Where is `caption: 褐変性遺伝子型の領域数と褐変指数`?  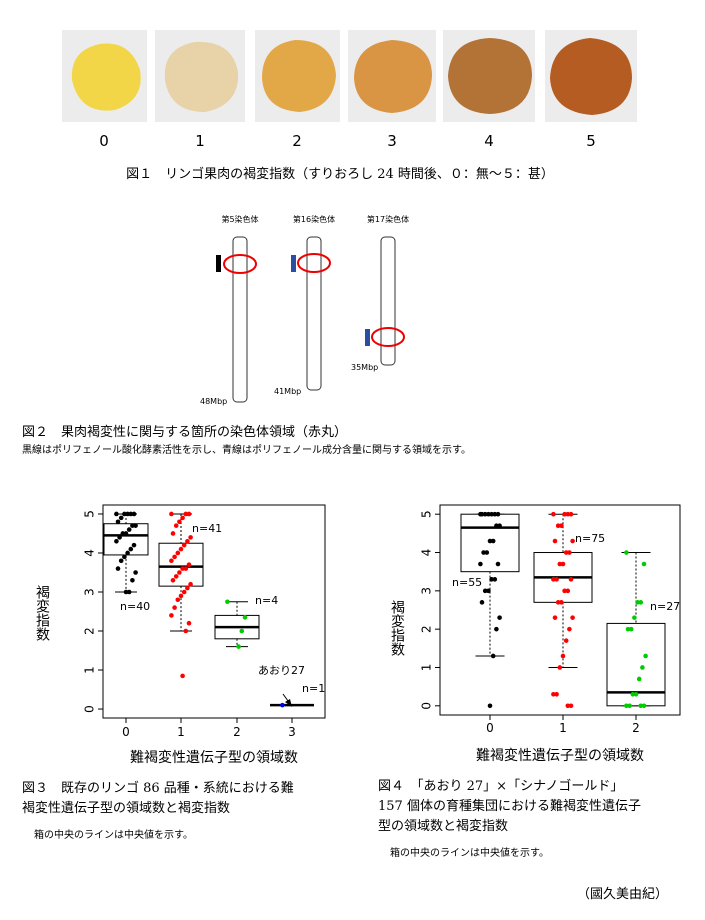 caption: 褐変性遺伝子型の領域数と褐変指数 is located at coordinates (126, 808).